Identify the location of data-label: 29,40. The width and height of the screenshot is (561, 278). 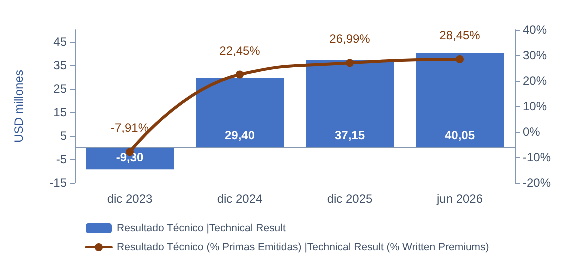
(240, 135).